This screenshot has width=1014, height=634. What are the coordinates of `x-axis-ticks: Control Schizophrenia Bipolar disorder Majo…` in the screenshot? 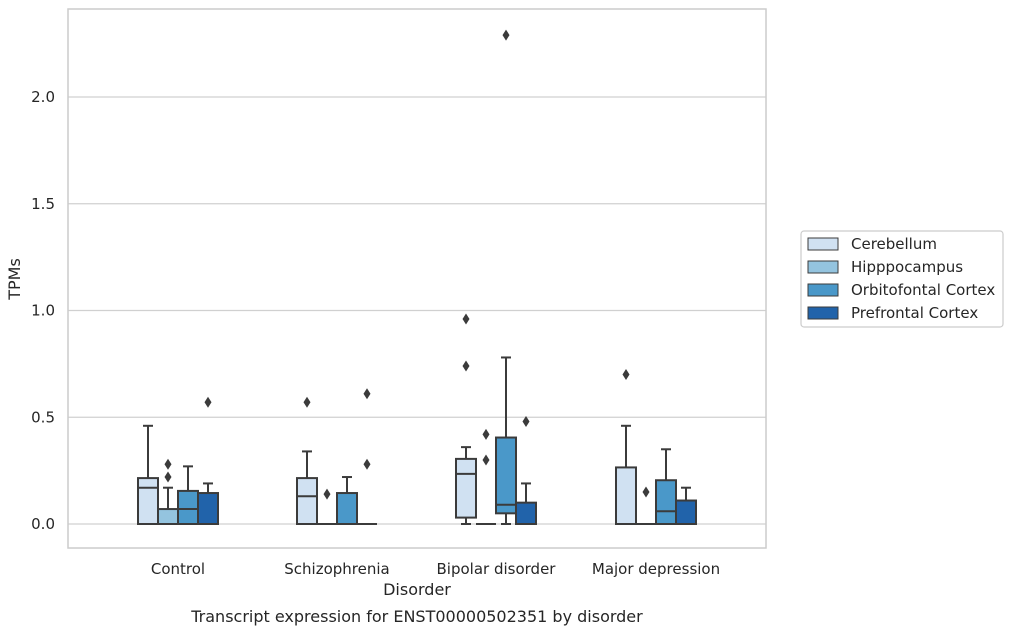 It's located at (435, 569).